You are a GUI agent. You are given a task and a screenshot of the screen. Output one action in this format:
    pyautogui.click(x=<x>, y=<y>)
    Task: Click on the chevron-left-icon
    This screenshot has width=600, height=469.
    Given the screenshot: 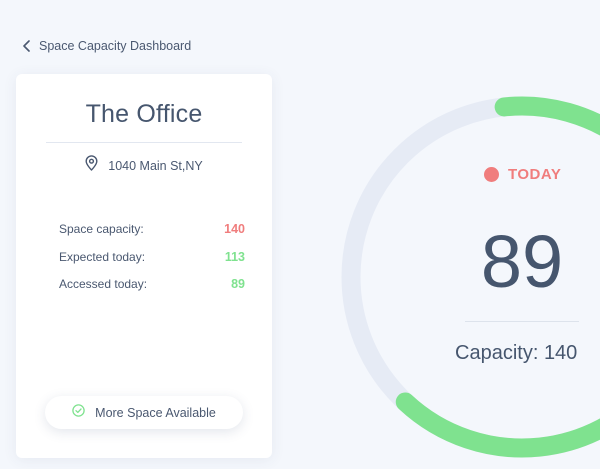 What is the action you would take?
    pyautogui.click(x=26, y=46)
    